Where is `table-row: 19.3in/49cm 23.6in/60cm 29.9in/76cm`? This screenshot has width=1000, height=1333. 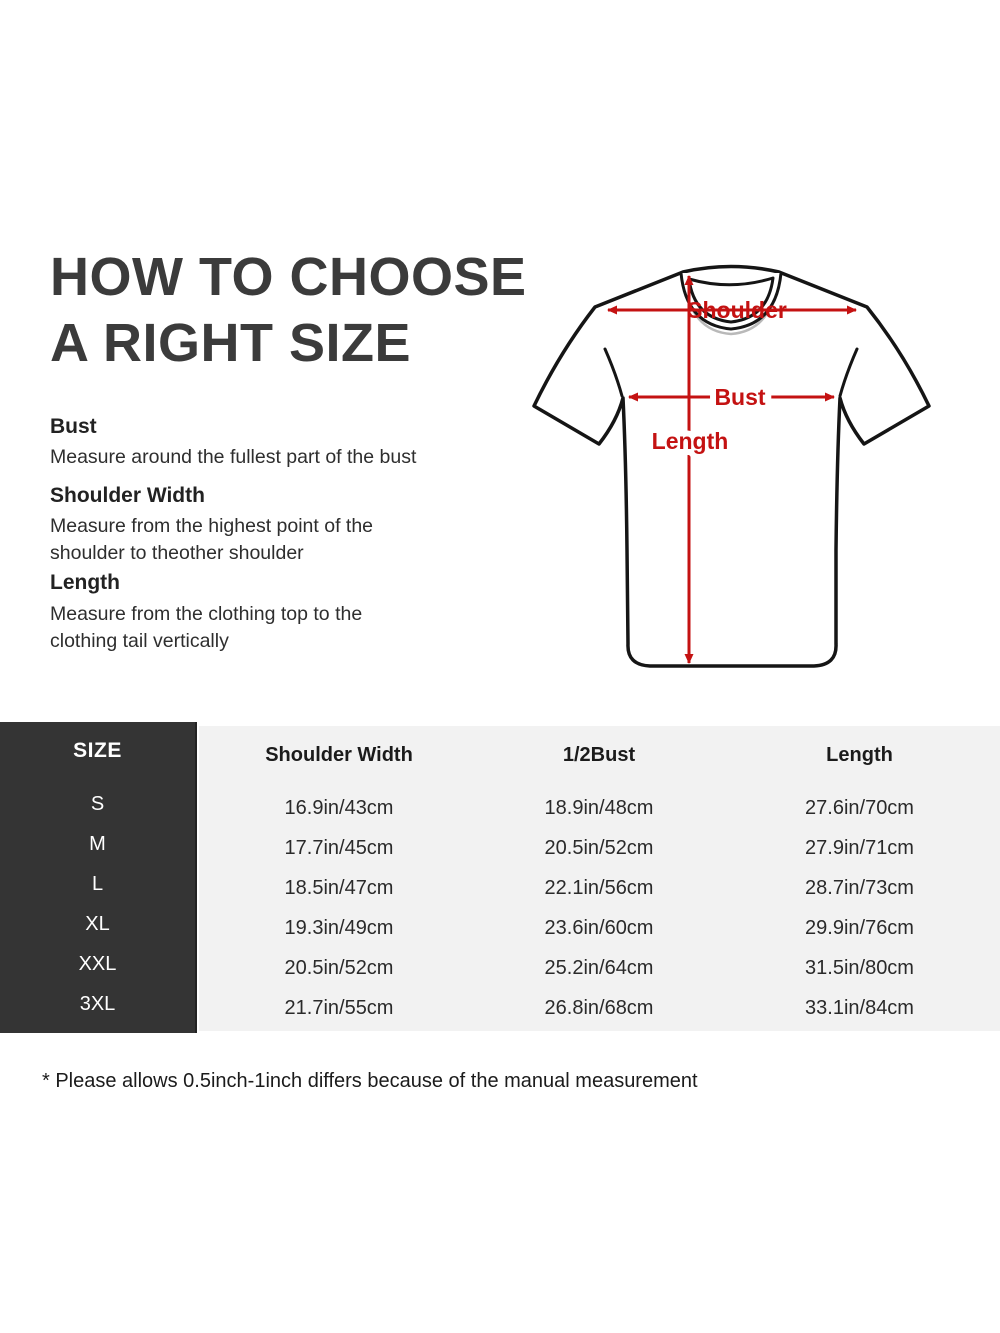 table-row: 19.3in/49cm 23.6in/60cm 29.9in/76cm is located at coordinates (599, 928).